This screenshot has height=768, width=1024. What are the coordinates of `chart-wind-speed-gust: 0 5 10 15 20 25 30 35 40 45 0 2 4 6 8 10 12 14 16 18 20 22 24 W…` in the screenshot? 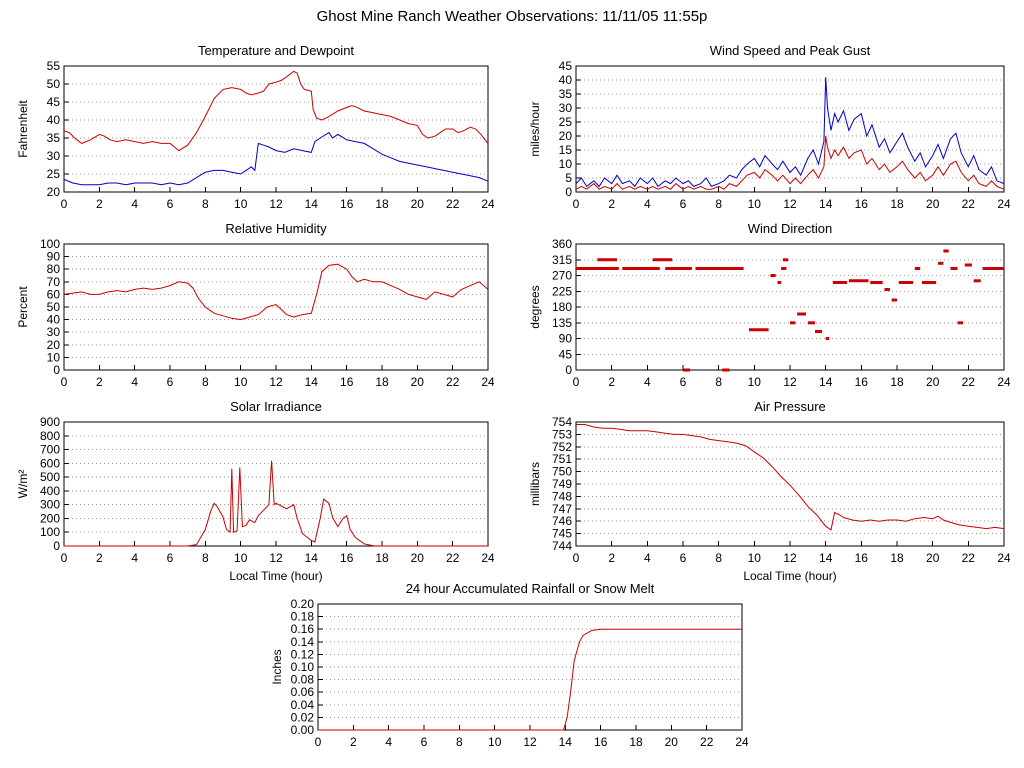 It's located at (768, 128).